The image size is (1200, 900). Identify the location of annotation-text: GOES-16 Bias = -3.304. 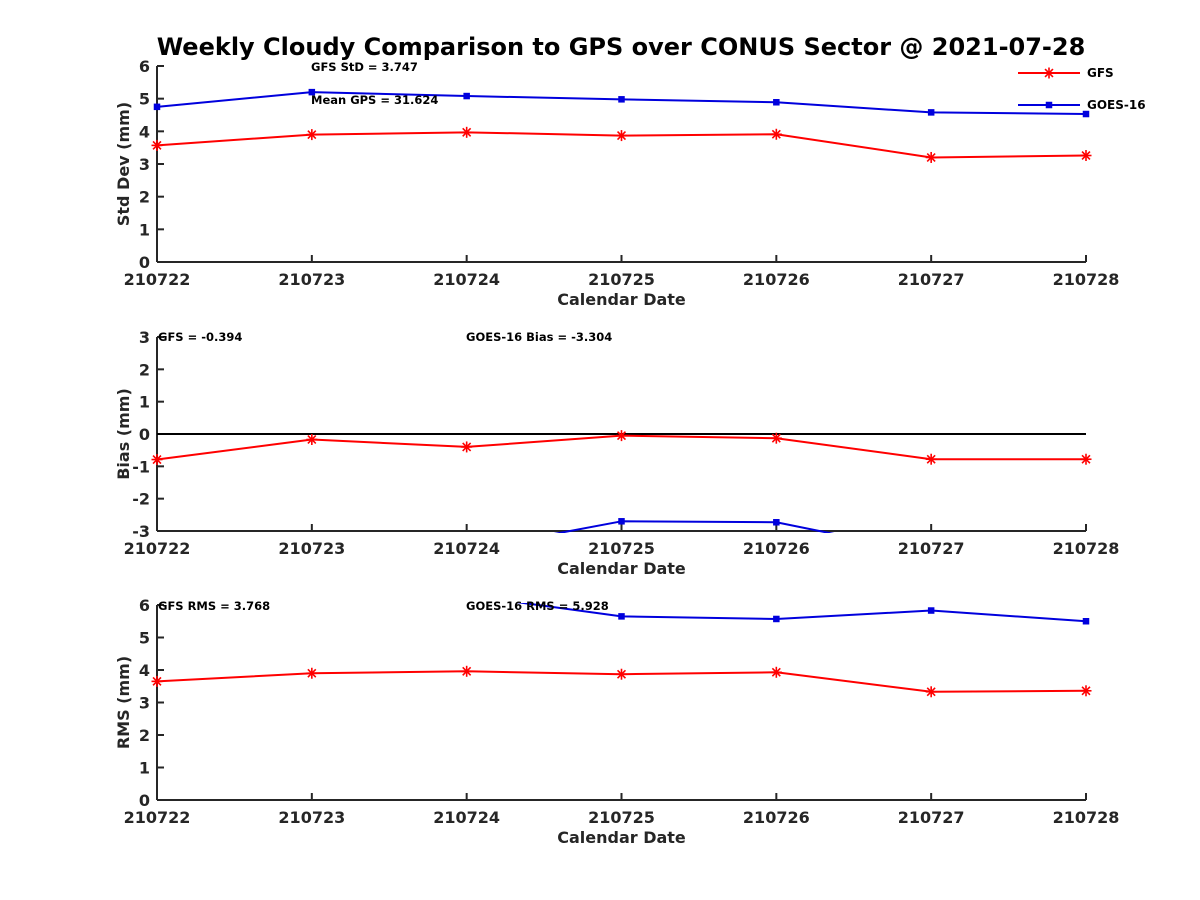
(539, 337).